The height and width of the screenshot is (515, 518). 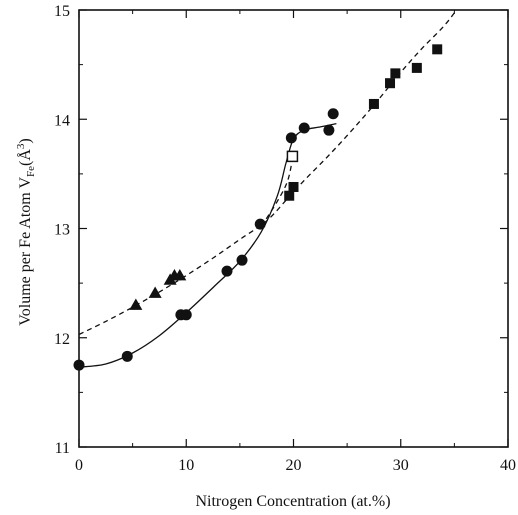 I want to click on y-tick-label: 11, so click(x=62, y=448).